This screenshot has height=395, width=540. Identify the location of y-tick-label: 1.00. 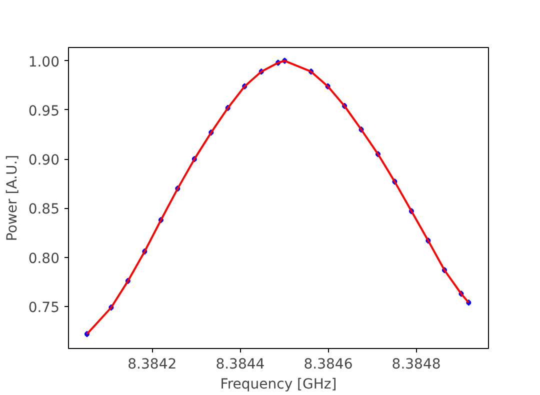
(44, 62).